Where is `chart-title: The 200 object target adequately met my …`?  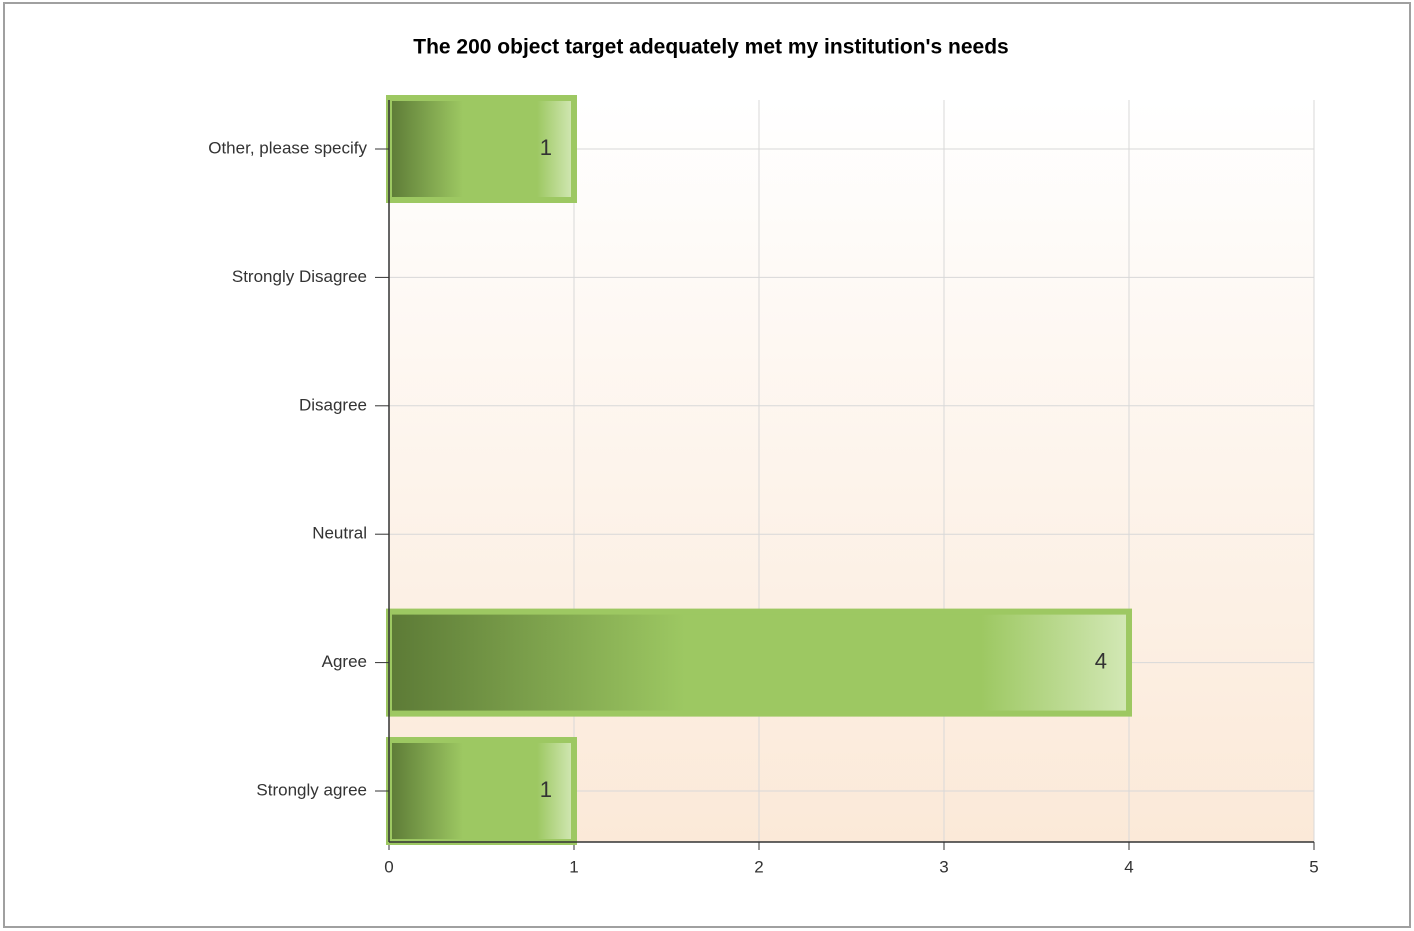
chart-title: The 200 object target adequately met my … is located at coordinates (710, 47).